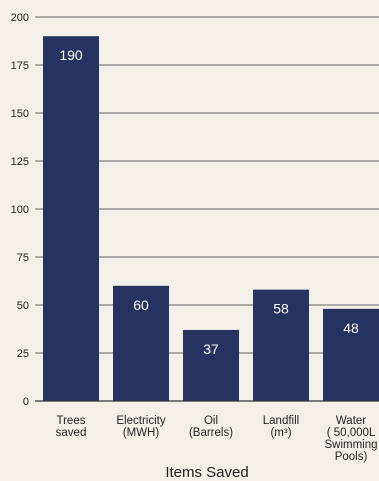 This screenshot has height=481, width=379. Describe the element at coordinates (141, 433) in the screenshot. I see `x-tick-label-line: (MWH)` at that location.